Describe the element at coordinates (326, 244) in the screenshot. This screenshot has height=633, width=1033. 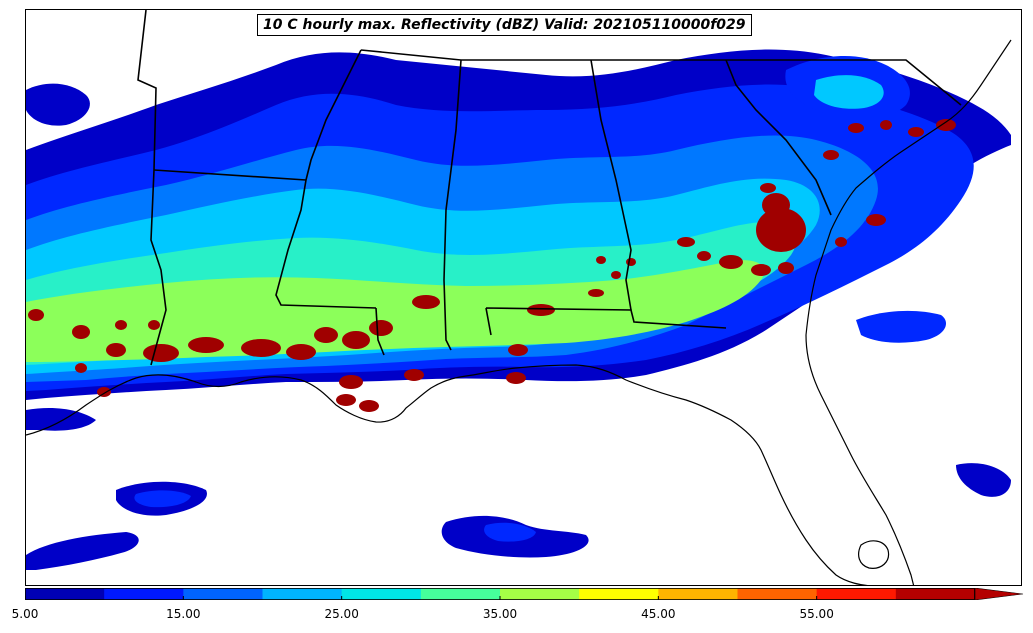
I see `border-ms-river` at that location.